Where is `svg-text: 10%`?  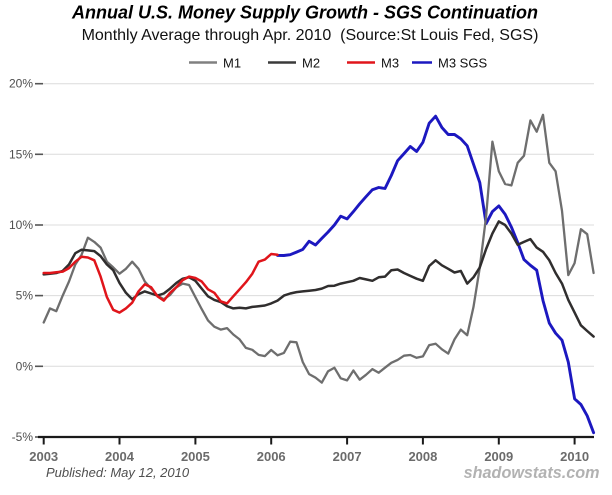
svg-text: 10% is located at coordinates (21, 225).